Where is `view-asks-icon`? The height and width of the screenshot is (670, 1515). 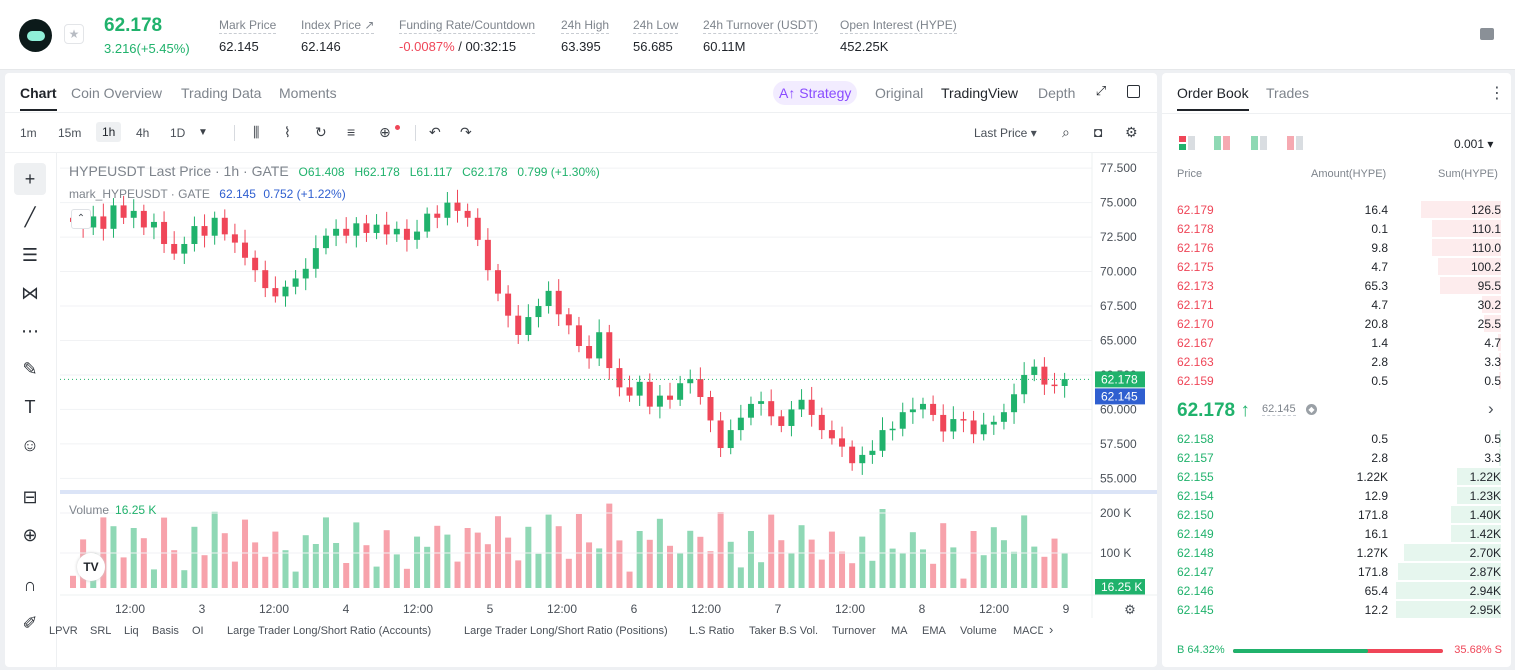
view-asks-icon is located at coordinates (1295, 143).